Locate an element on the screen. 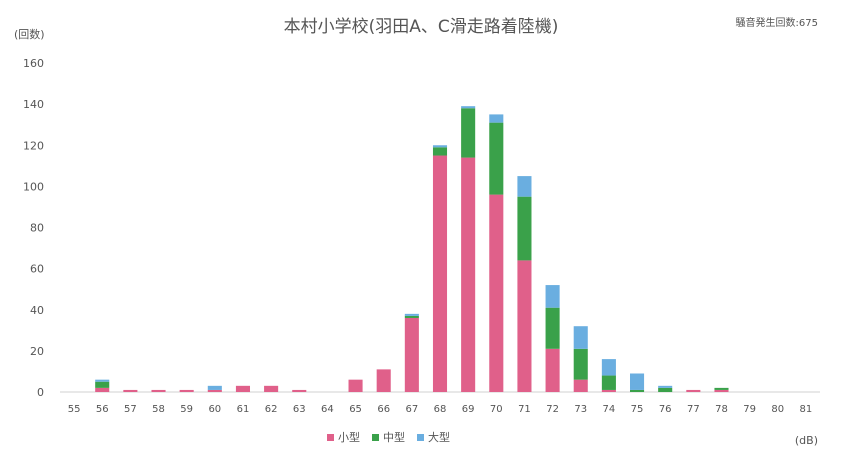 This screenshot has height=461, width=843. x-tick-label: 76 is located at coordinates (665, 409).